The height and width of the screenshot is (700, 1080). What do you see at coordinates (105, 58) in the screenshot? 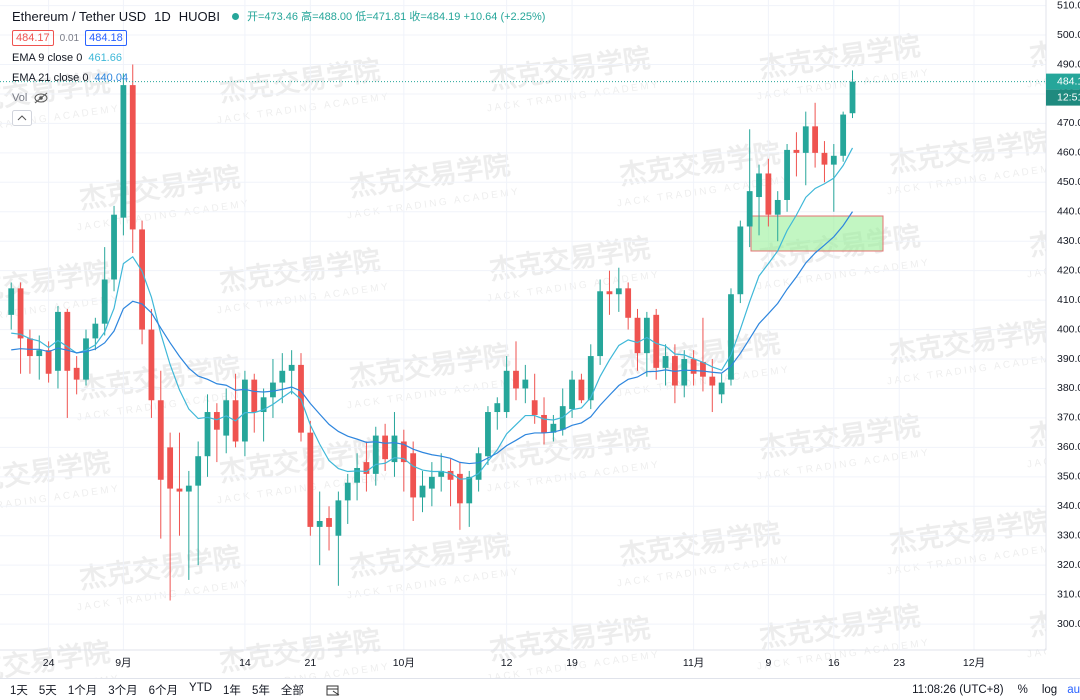
I see `ema9-value: 461.66` at bounding box center [105, 58].